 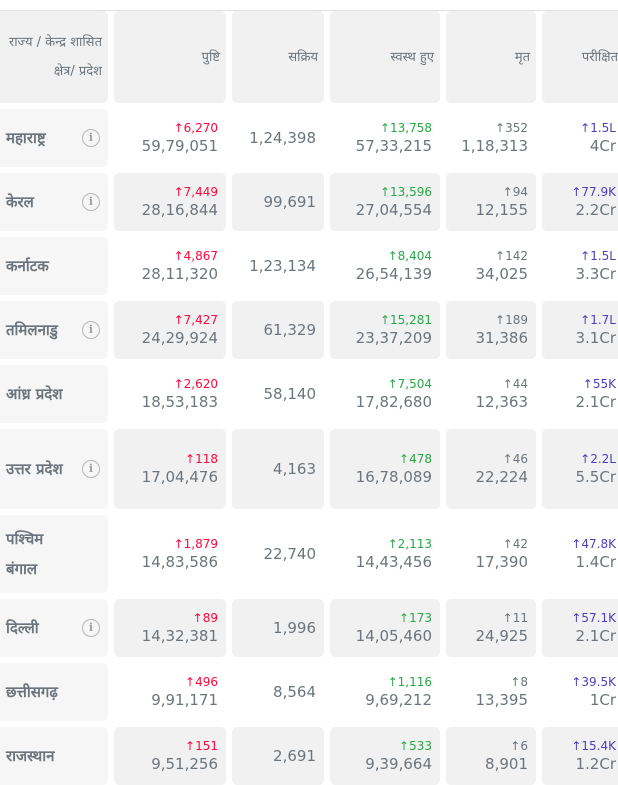 I want to click on active-cell: 58,140, so click(x=278, y=394).